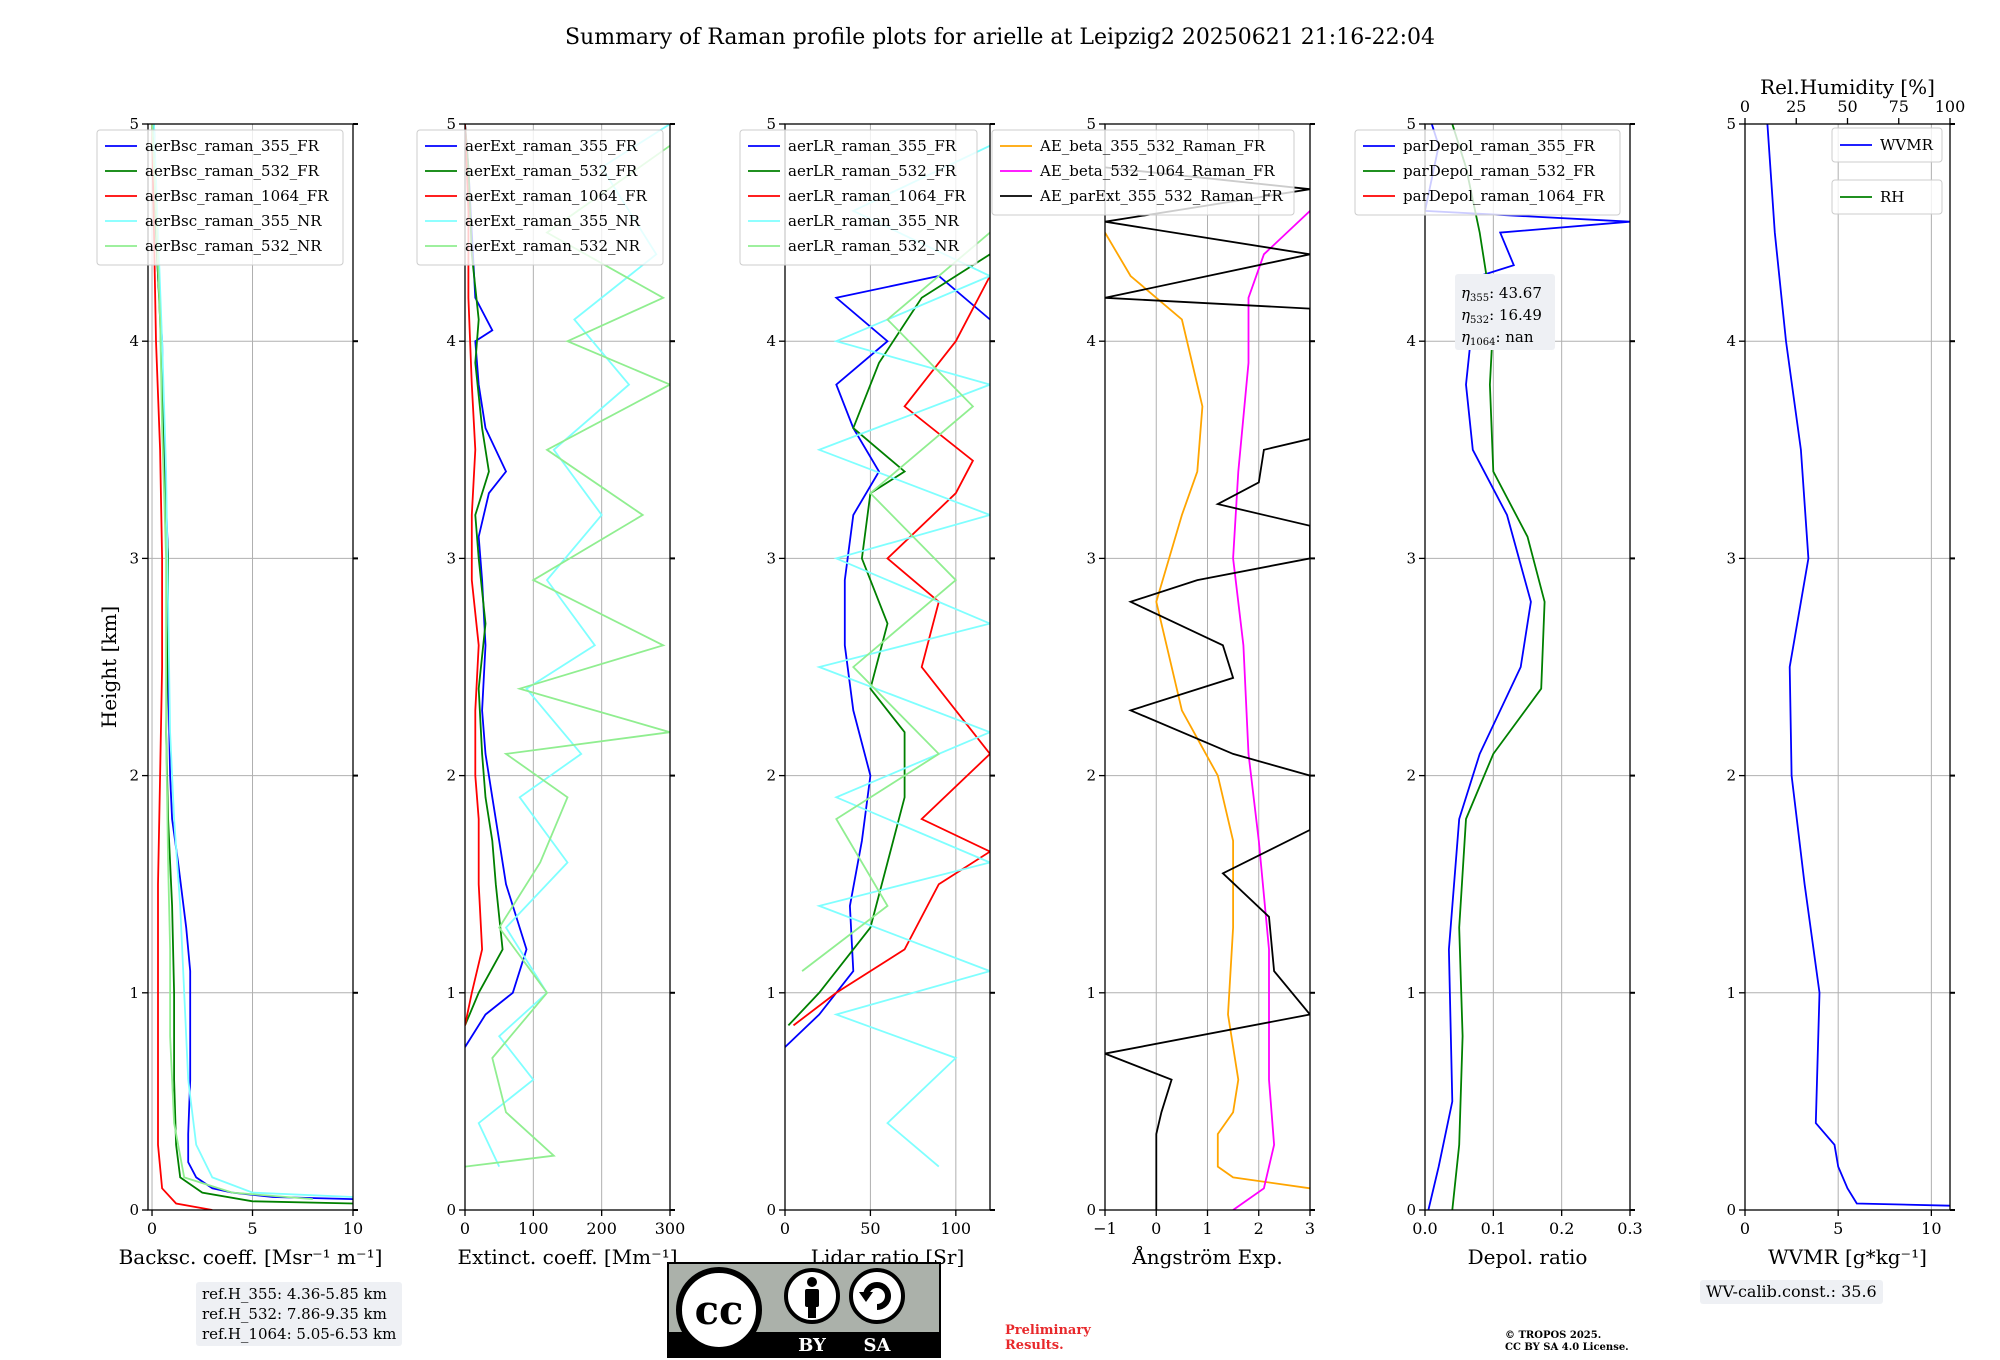 The height and width of the screenshot is (1360, 2000). Describe the element at coordinates (873, 221) in the screenshot. I see `legend-label: aerLR_raman_355_NR` at that location.